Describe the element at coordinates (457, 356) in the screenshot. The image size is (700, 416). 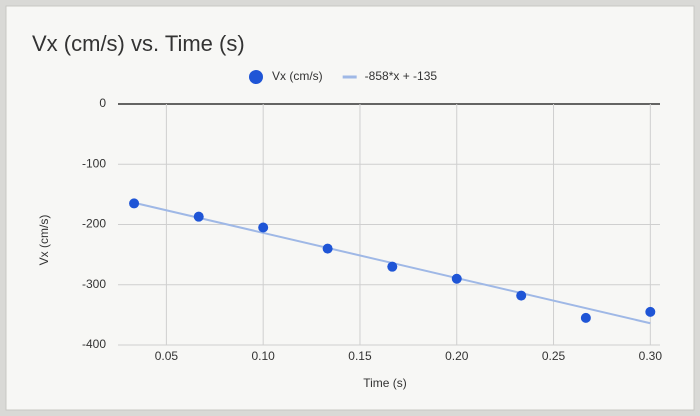
I see `x-tick-label: 0.20` at that location.